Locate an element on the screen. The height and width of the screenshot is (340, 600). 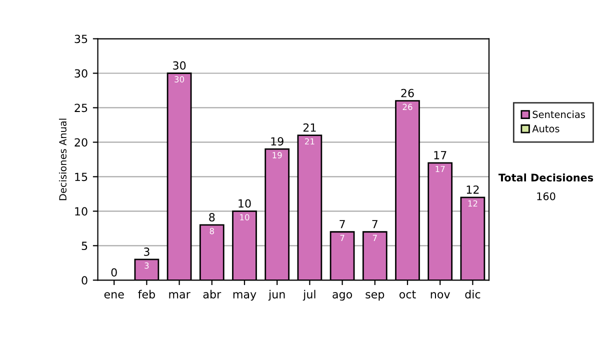
data-label: 30 is located at coordinates (179, 79).